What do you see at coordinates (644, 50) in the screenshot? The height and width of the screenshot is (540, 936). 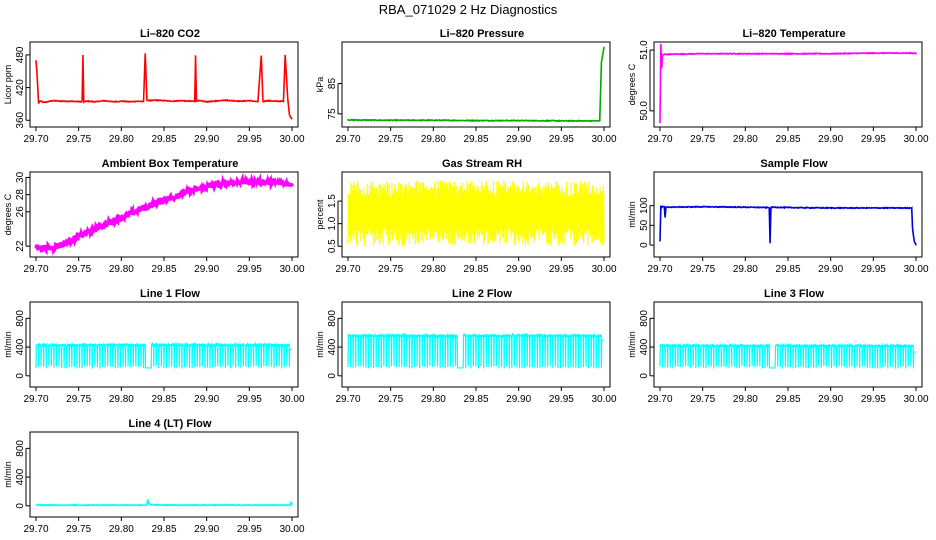 I see `y-tick-label: 51.0` at bounding box center [644, 50].